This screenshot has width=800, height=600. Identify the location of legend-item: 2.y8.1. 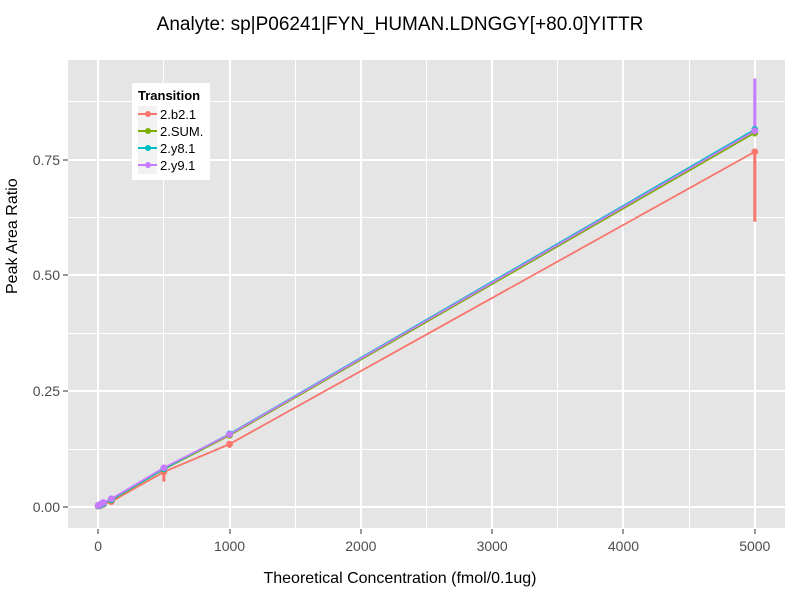
(170, 148).